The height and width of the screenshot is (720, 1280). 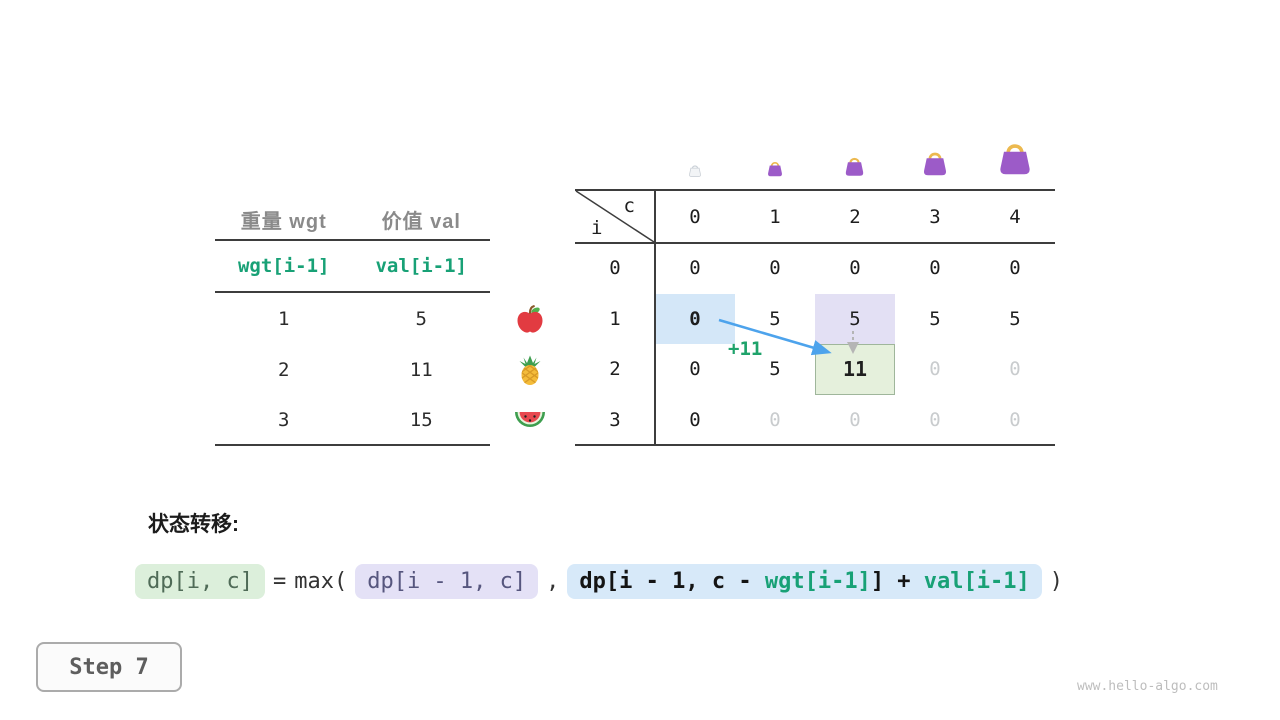 What do you see at coordinates (775, 369) in the screenshot?
I see `dp-cell-2-1: 5` at bounding box center [775, 369].